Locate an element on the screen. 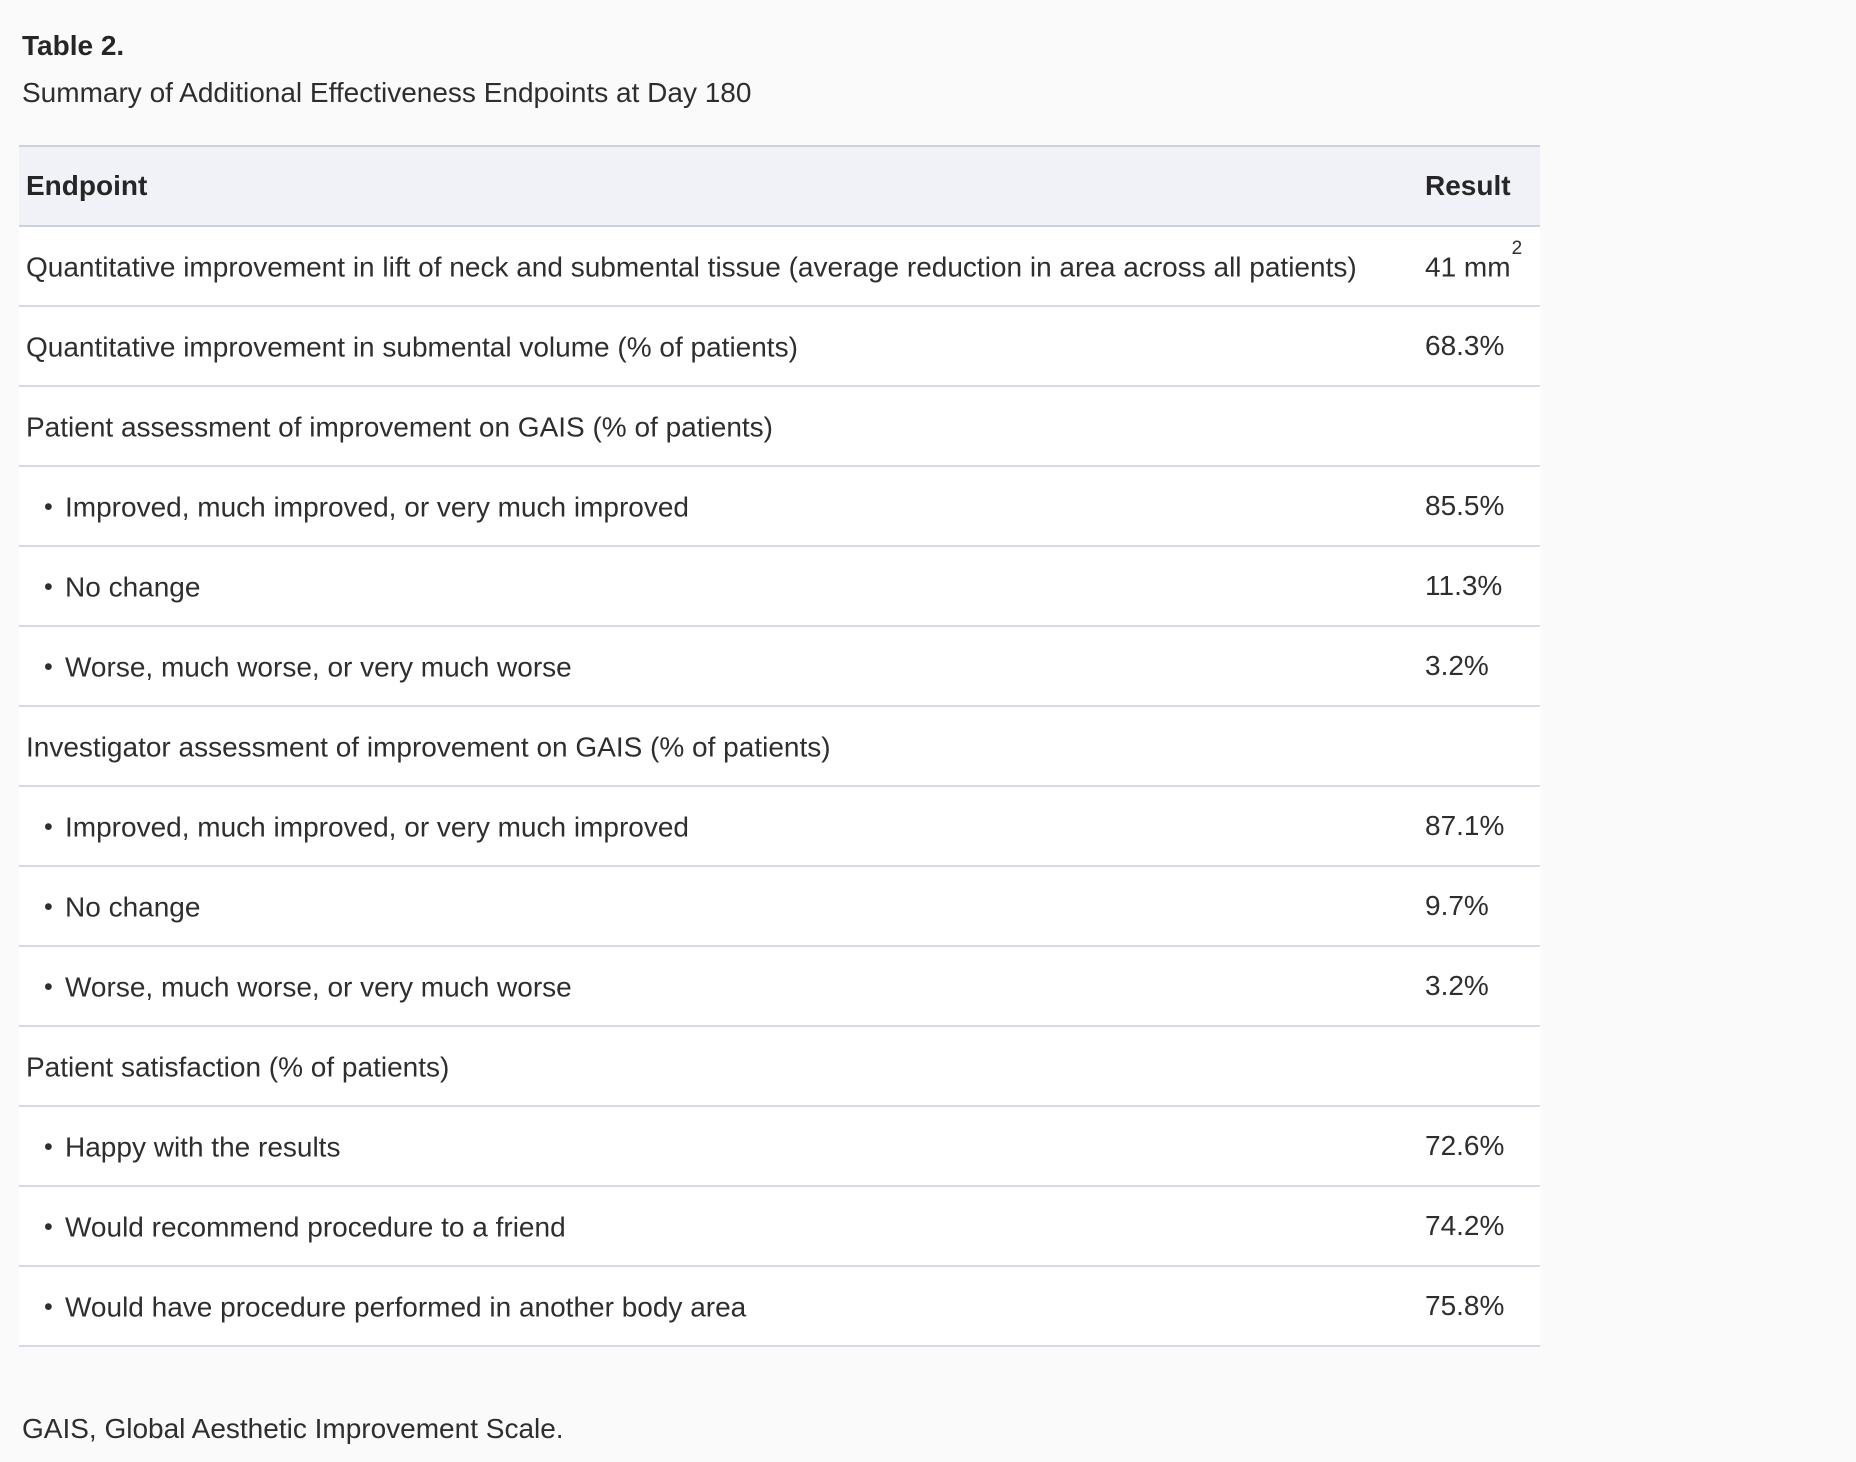 The image size is (1856, 1462). table-row: • No change 11.3% is located at coordinates (779, 587).